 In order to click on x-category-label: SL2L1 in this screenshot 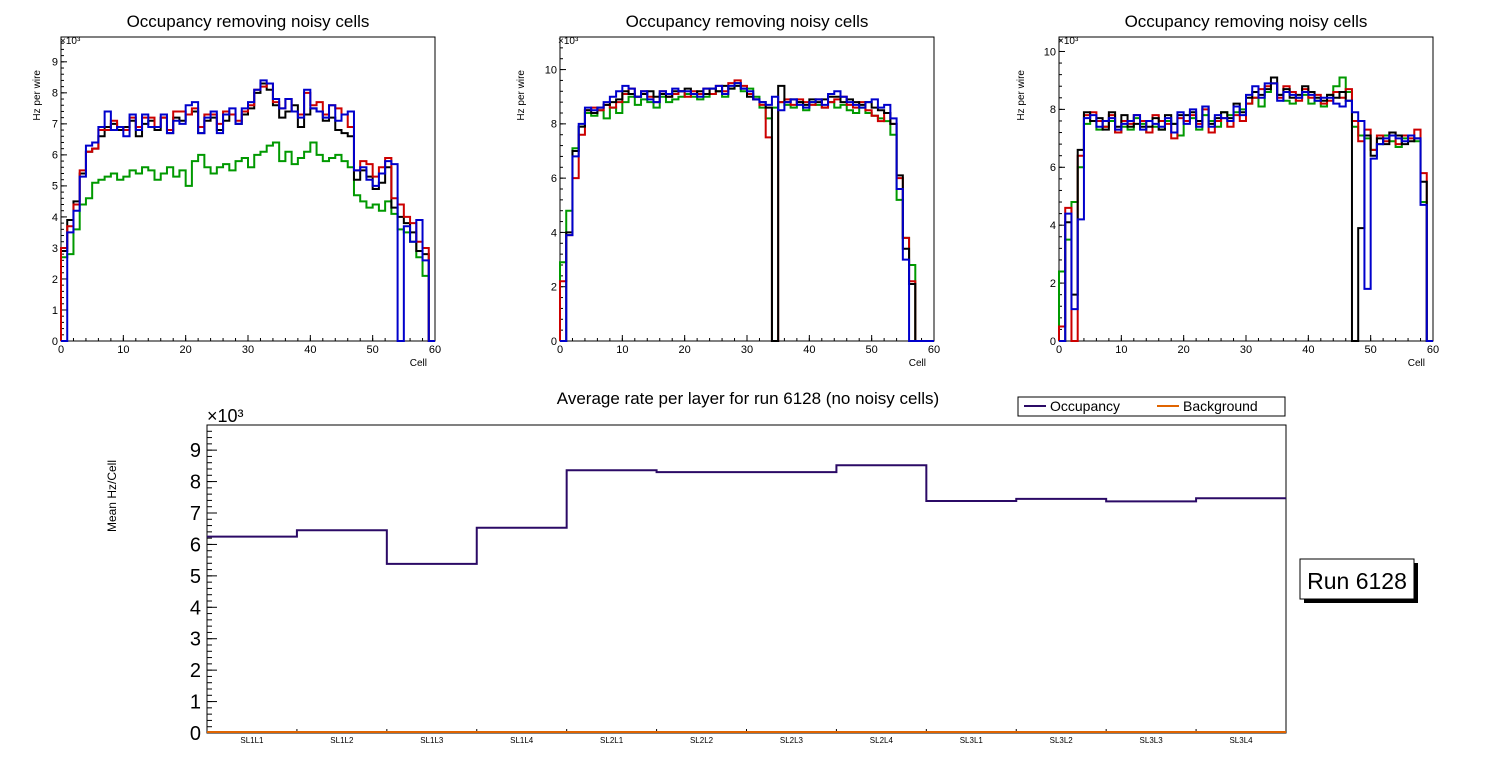, I will do `click(612, 740)`.